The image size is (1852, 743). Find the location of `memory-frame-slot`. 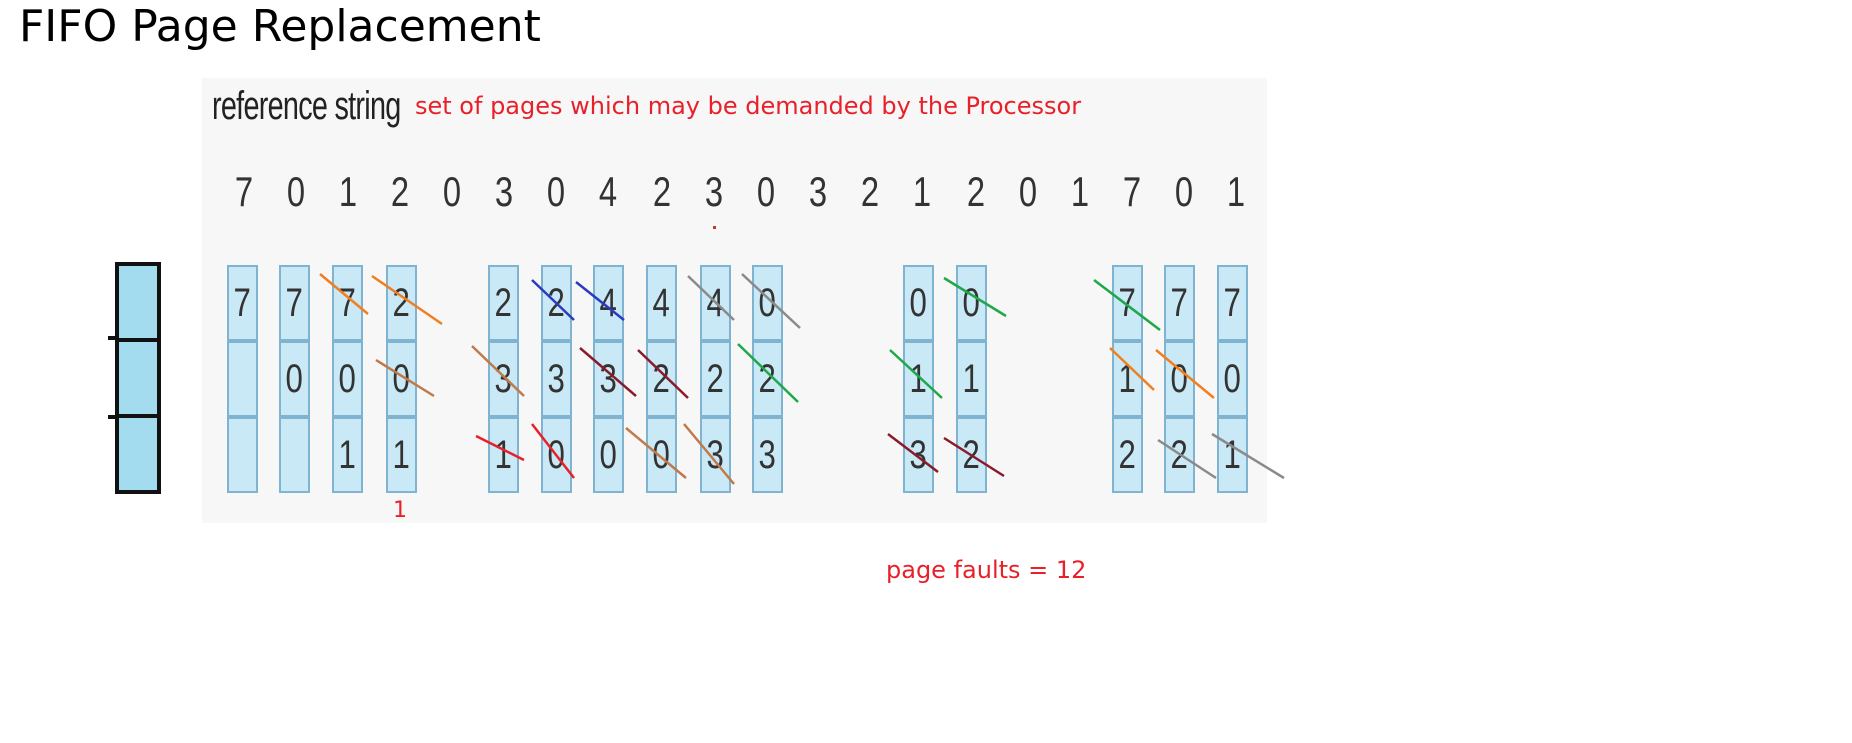

memory-frame-slot is located at coordinates (138, 454).